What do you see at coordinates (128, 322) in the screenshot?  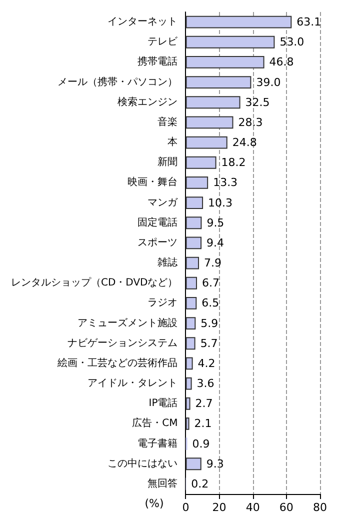 I see `y-tick-label: アミューズメント施設` at bounding box center [128, 322].